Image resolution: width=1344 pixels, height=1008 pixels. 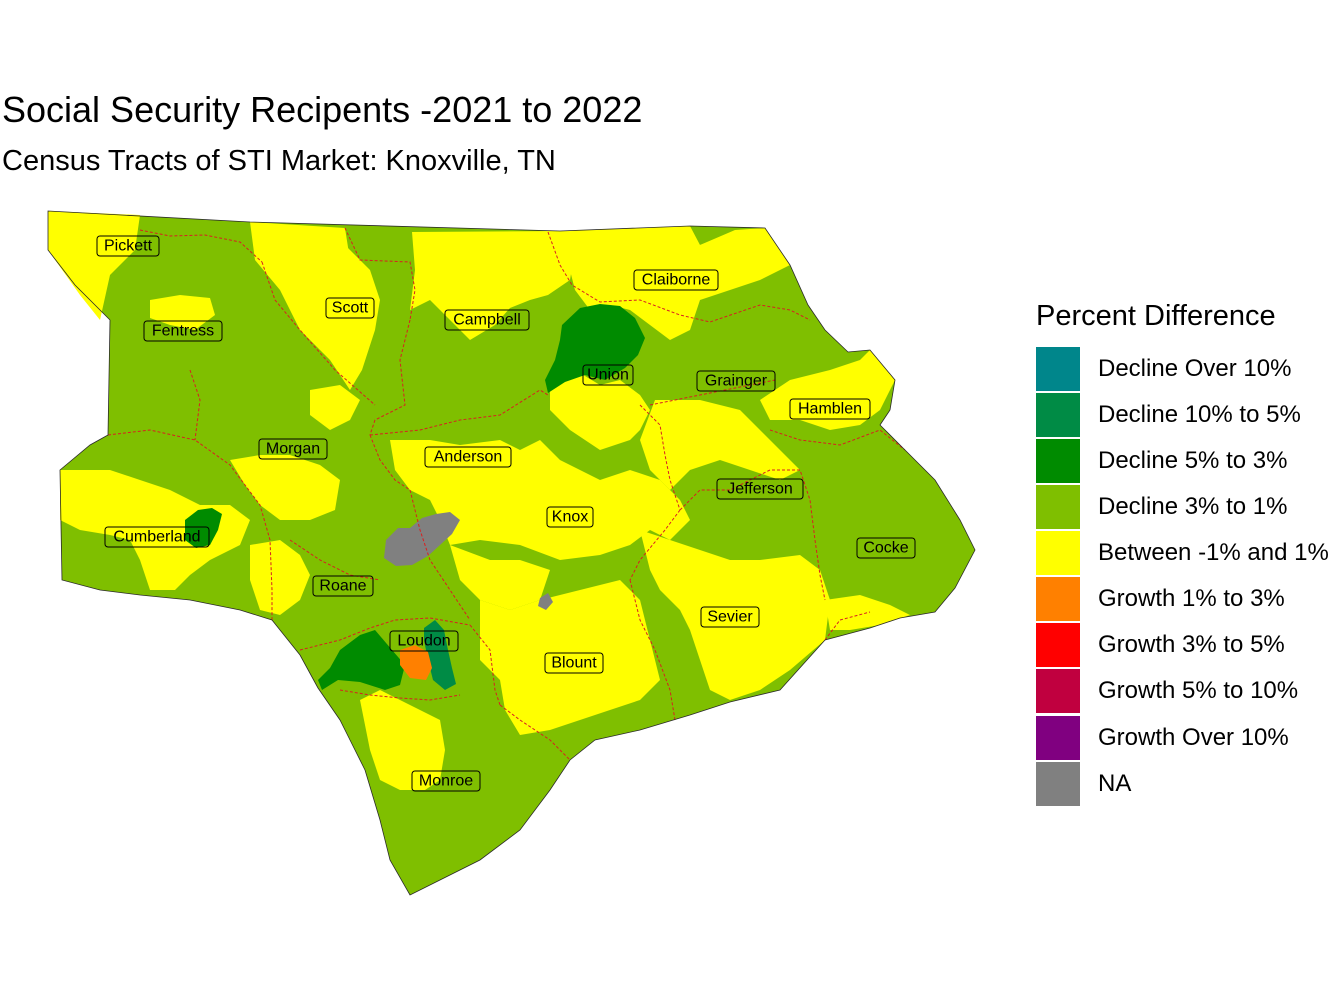 I want to click on svg-text: Monroe, so click(x=446, y=781).